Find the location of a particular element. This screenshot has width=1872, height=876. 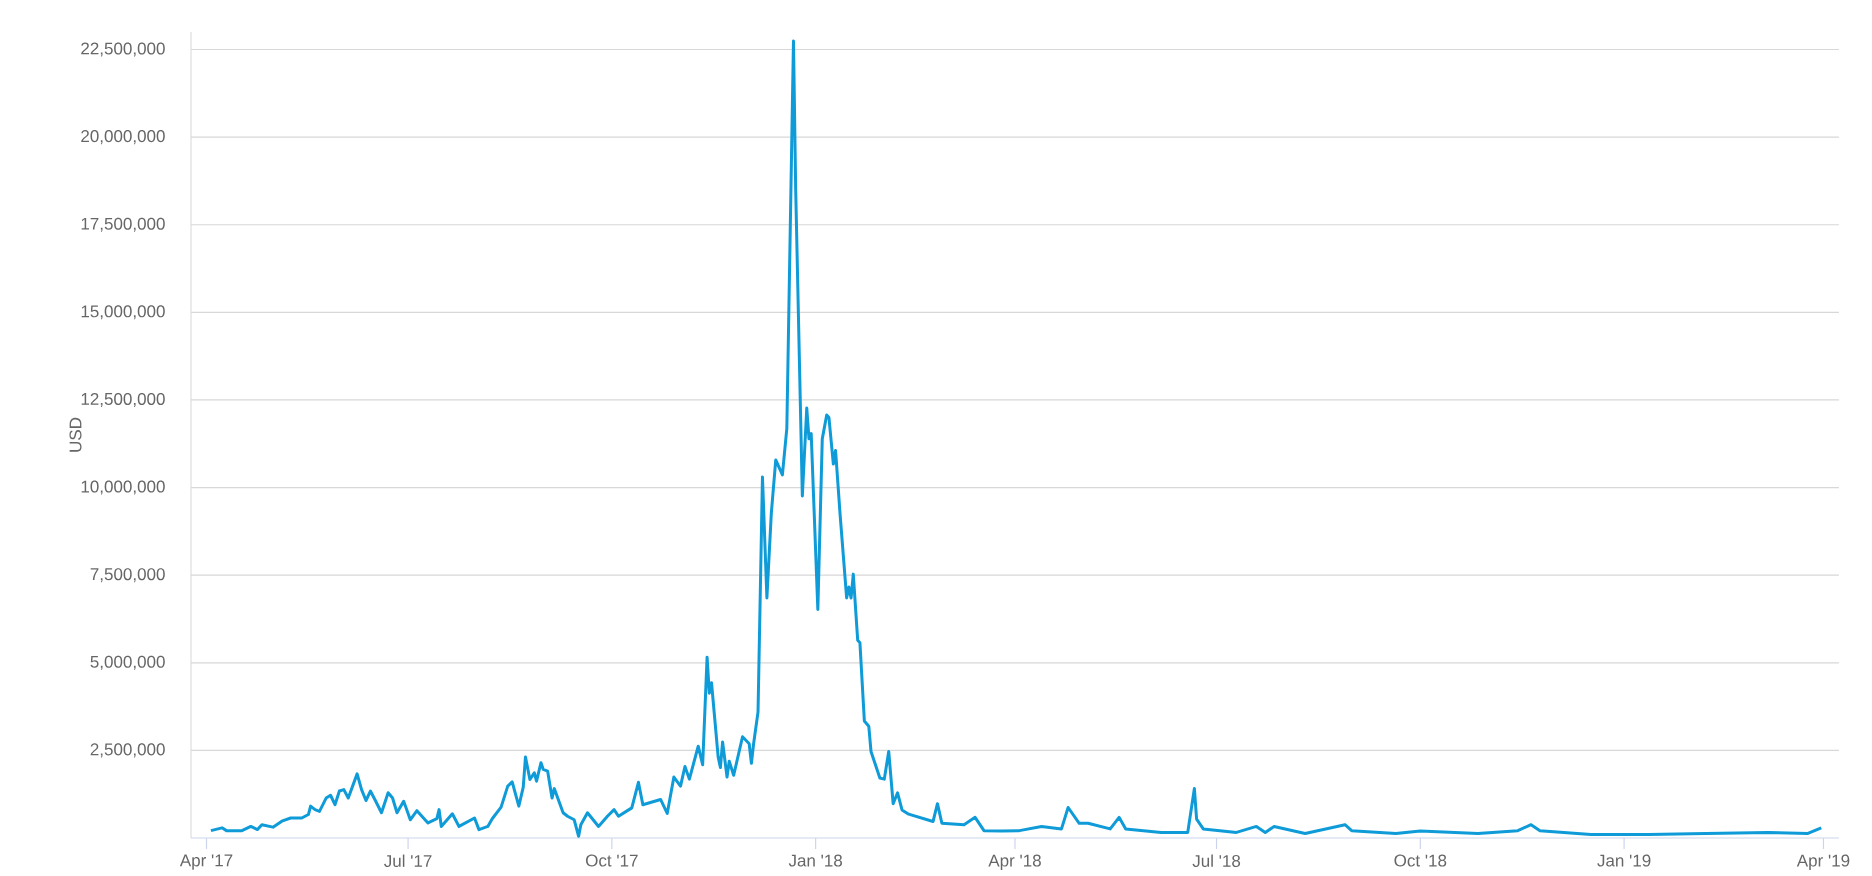

y-tick-label: 20,000,000 is located at coordinates (123, 137).